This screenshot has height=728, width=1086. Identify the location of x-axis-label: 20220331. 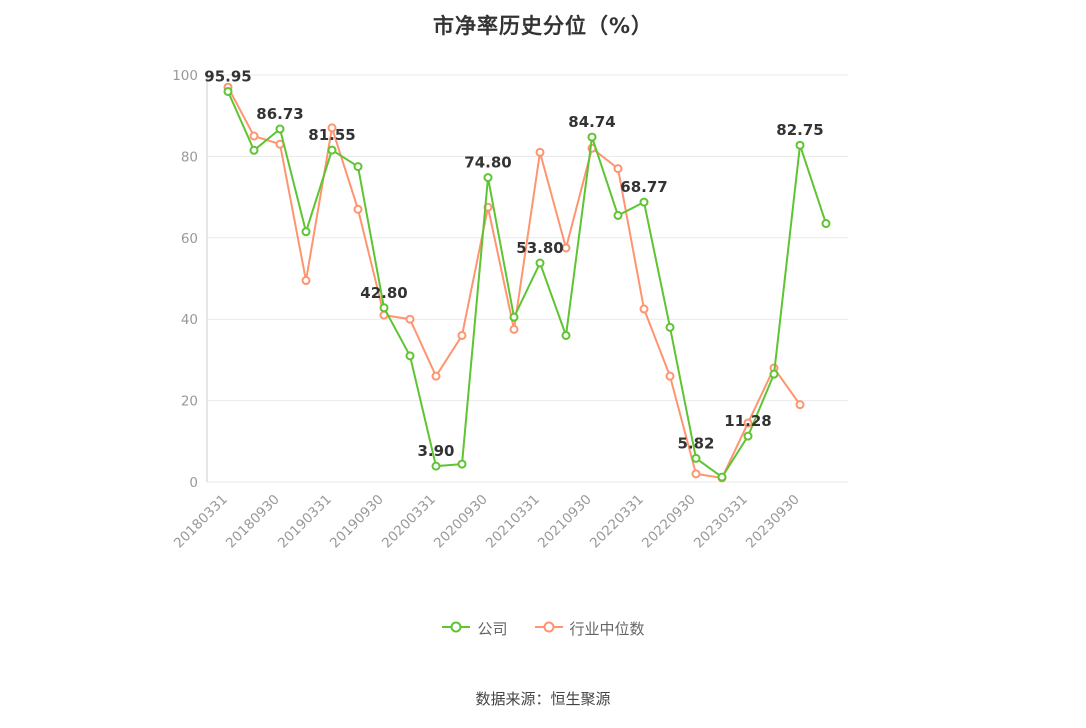
(617, 522).